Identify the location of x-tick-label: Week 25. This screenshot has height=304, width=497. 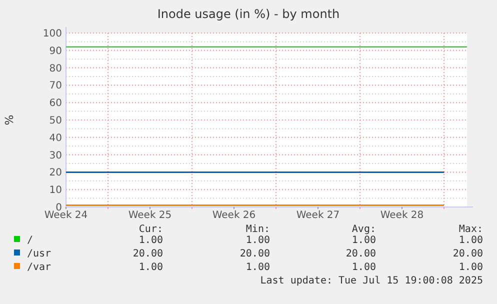
(150, 215).